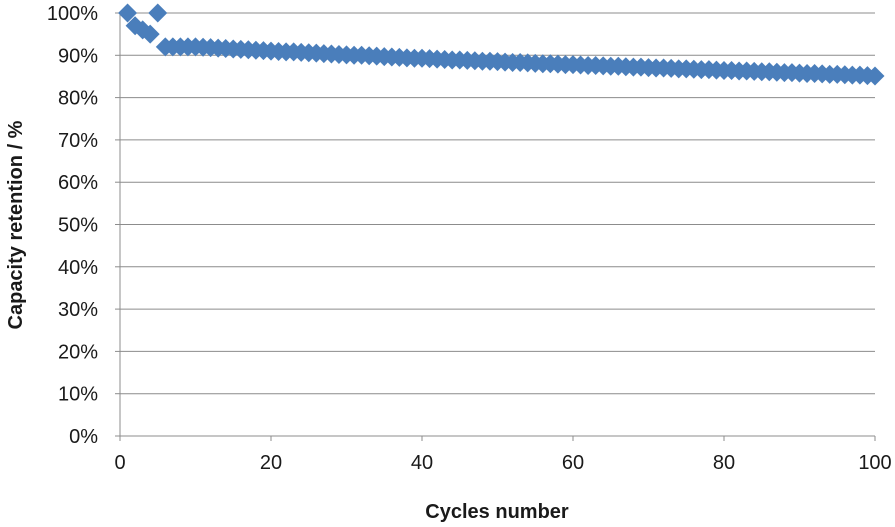  Describe the element at coordinates (724, 463) in the screenshot. I see `x-tick-label: 80` at that location.